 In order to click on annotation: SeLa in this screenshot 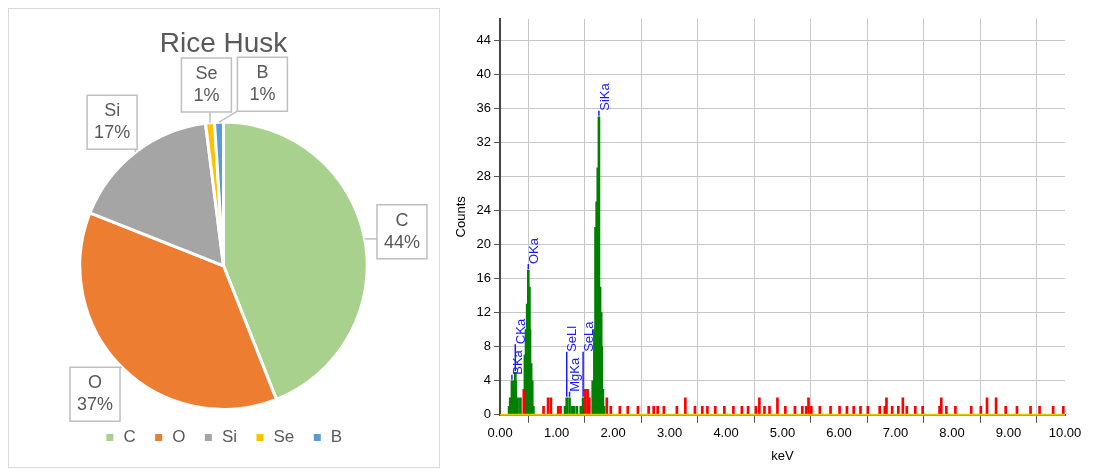, I will do `click(588, 336)`.